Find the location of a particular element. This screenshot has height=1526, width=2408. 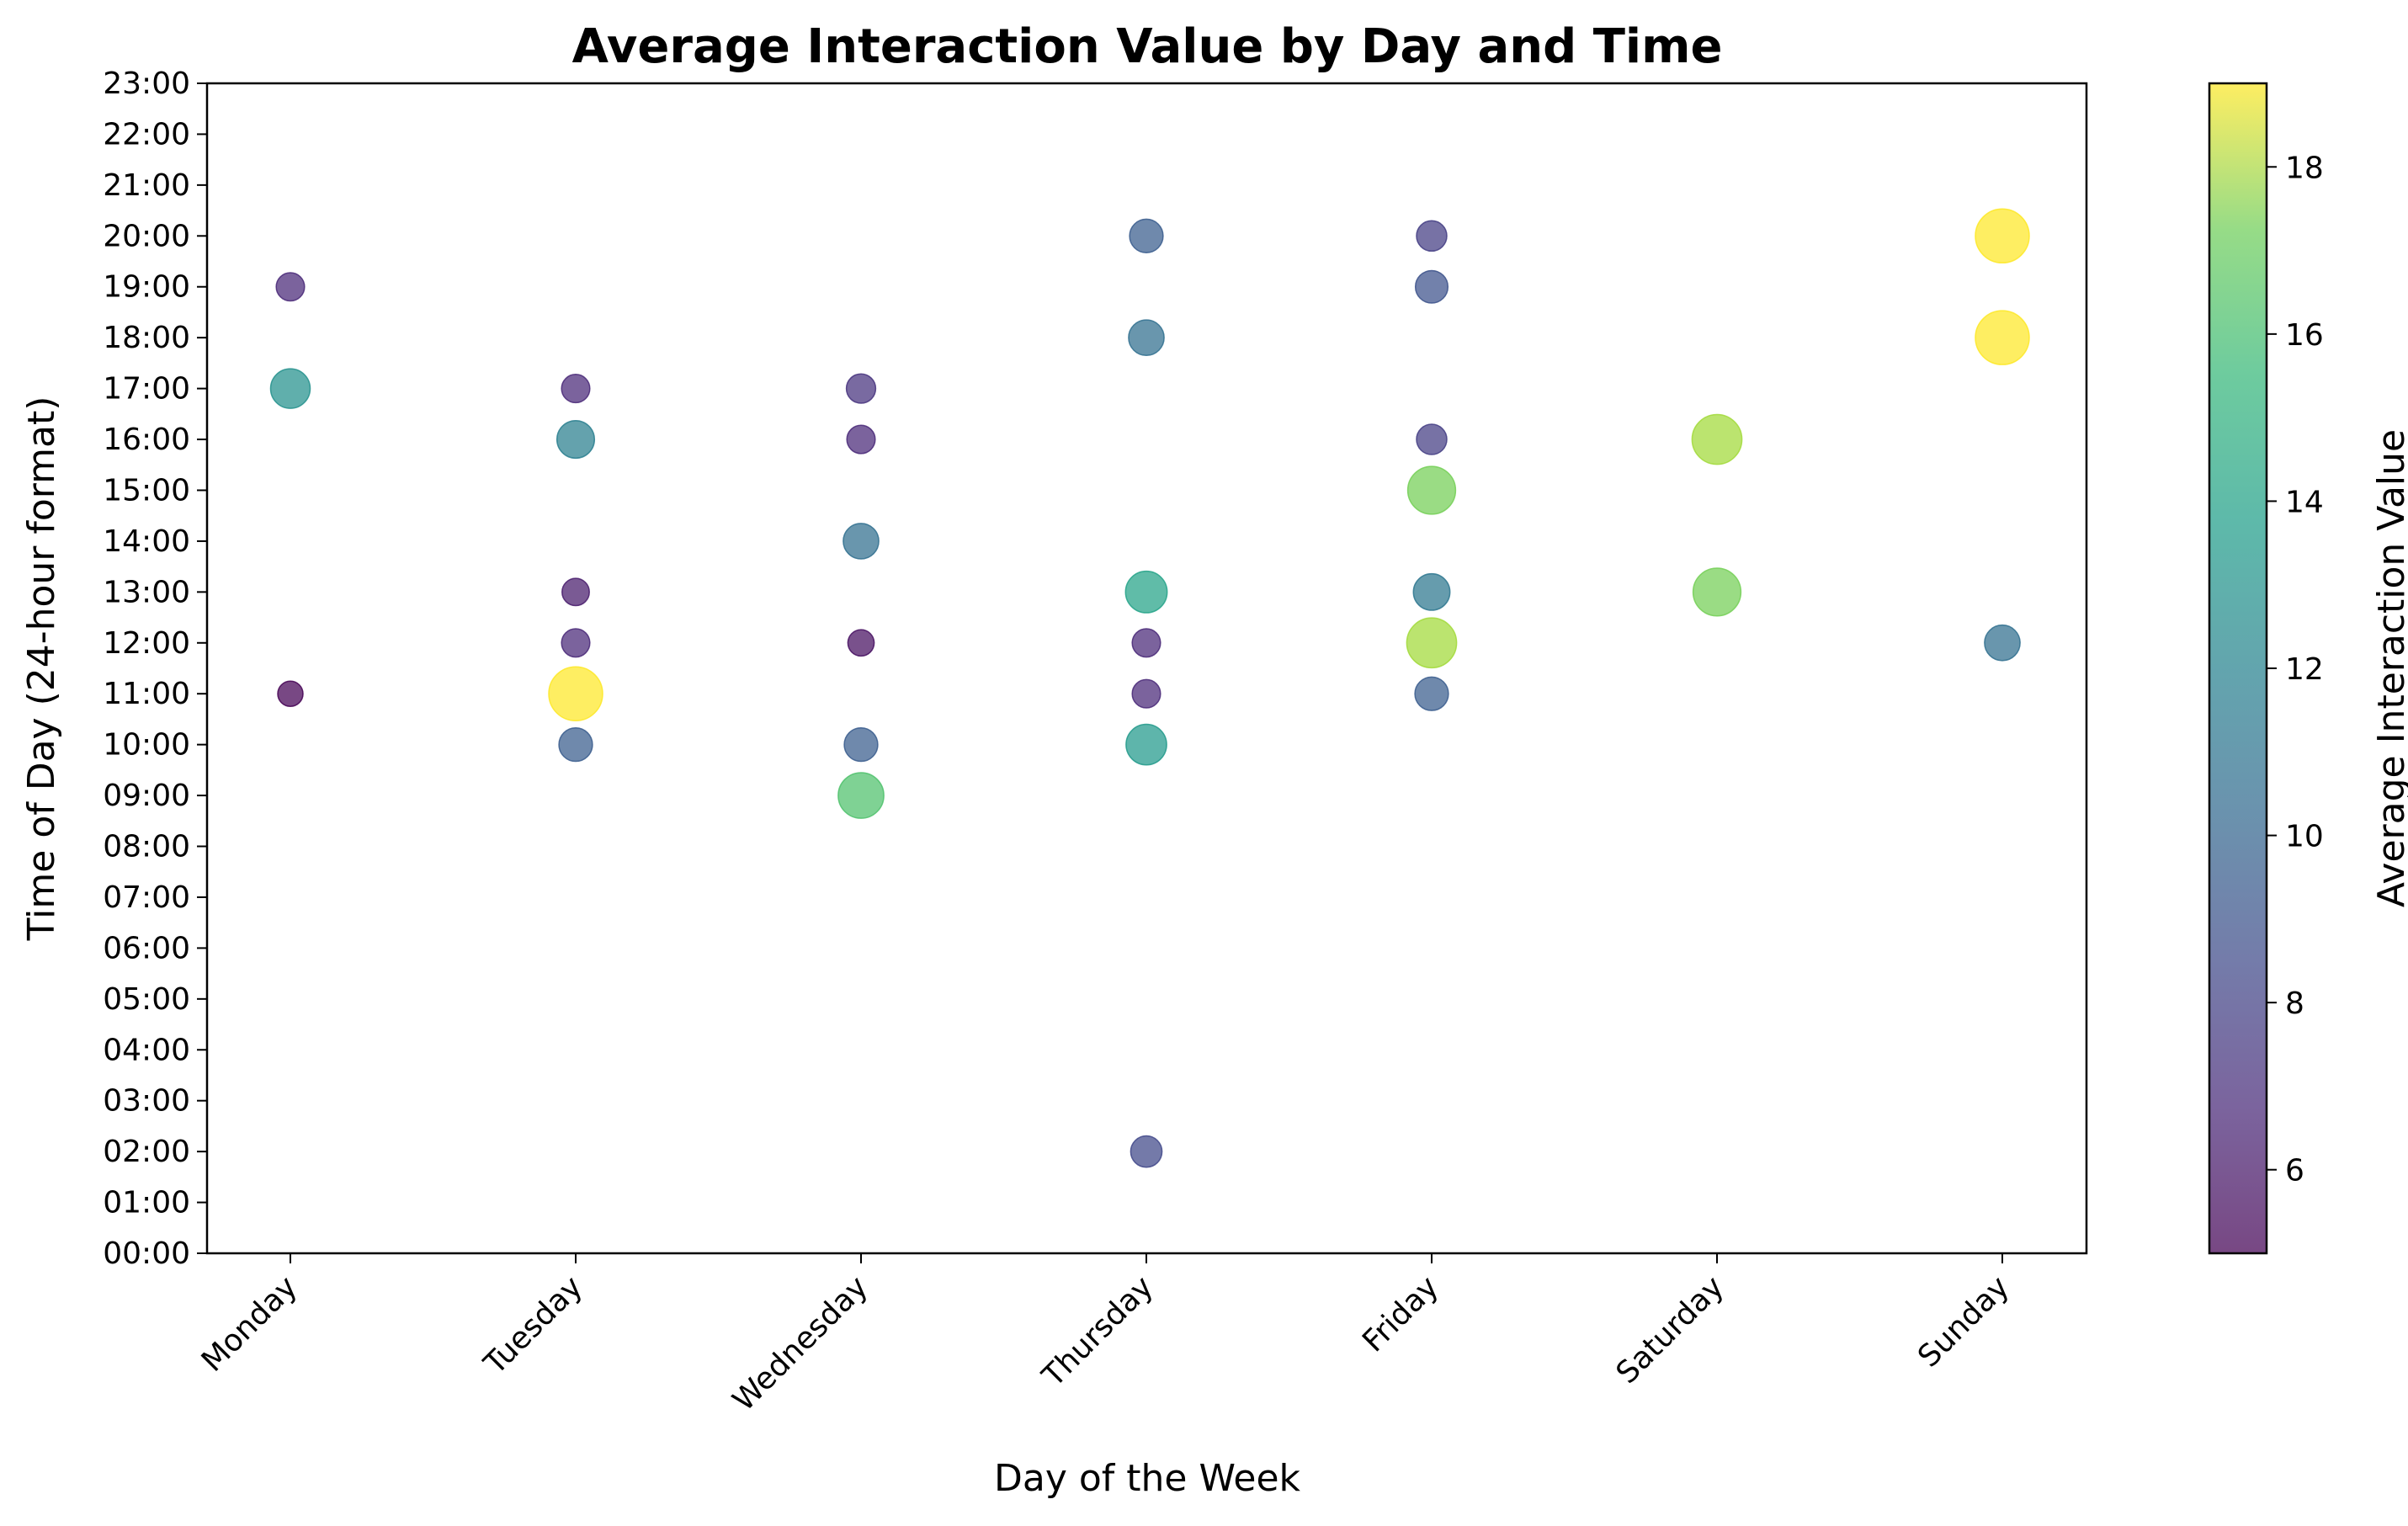

x-tick-label: Wednesday is located at coordinates (800, 1343).